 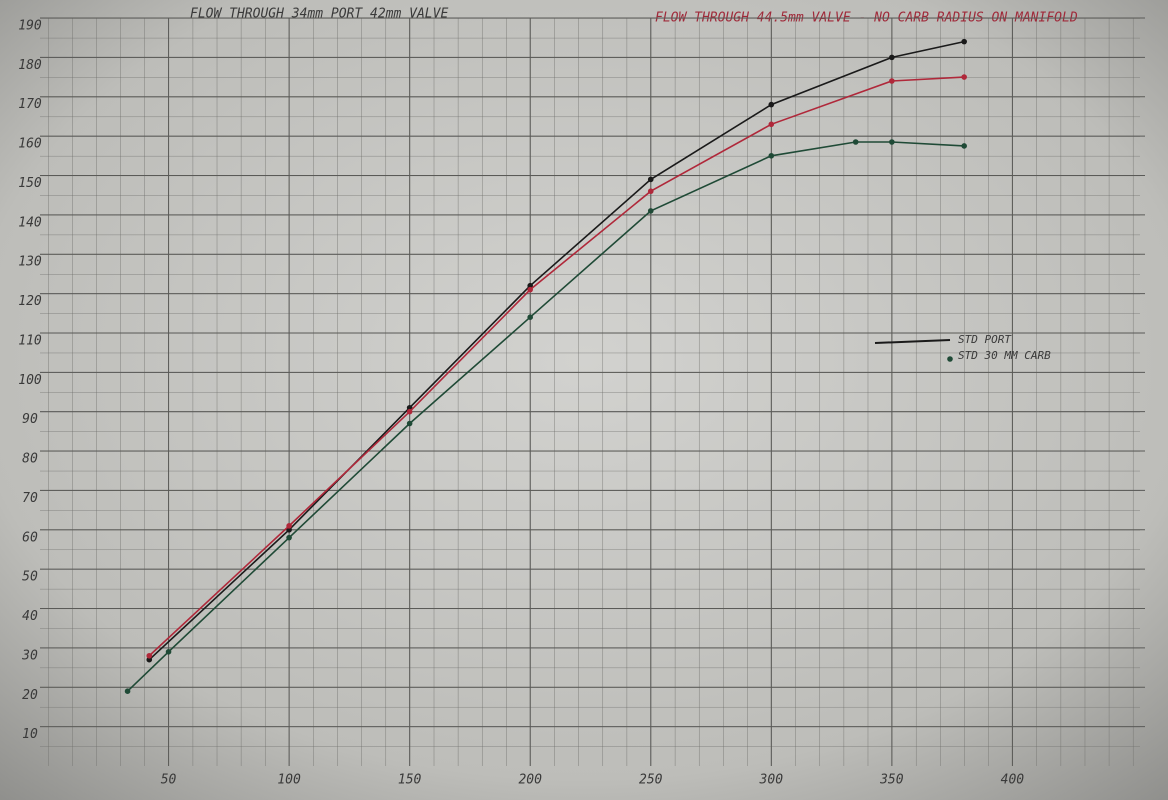 What do you see at coordinates (30, 537) in the screenshot?
I see `y-tick-label: 60` at bounding box center [30, 537].